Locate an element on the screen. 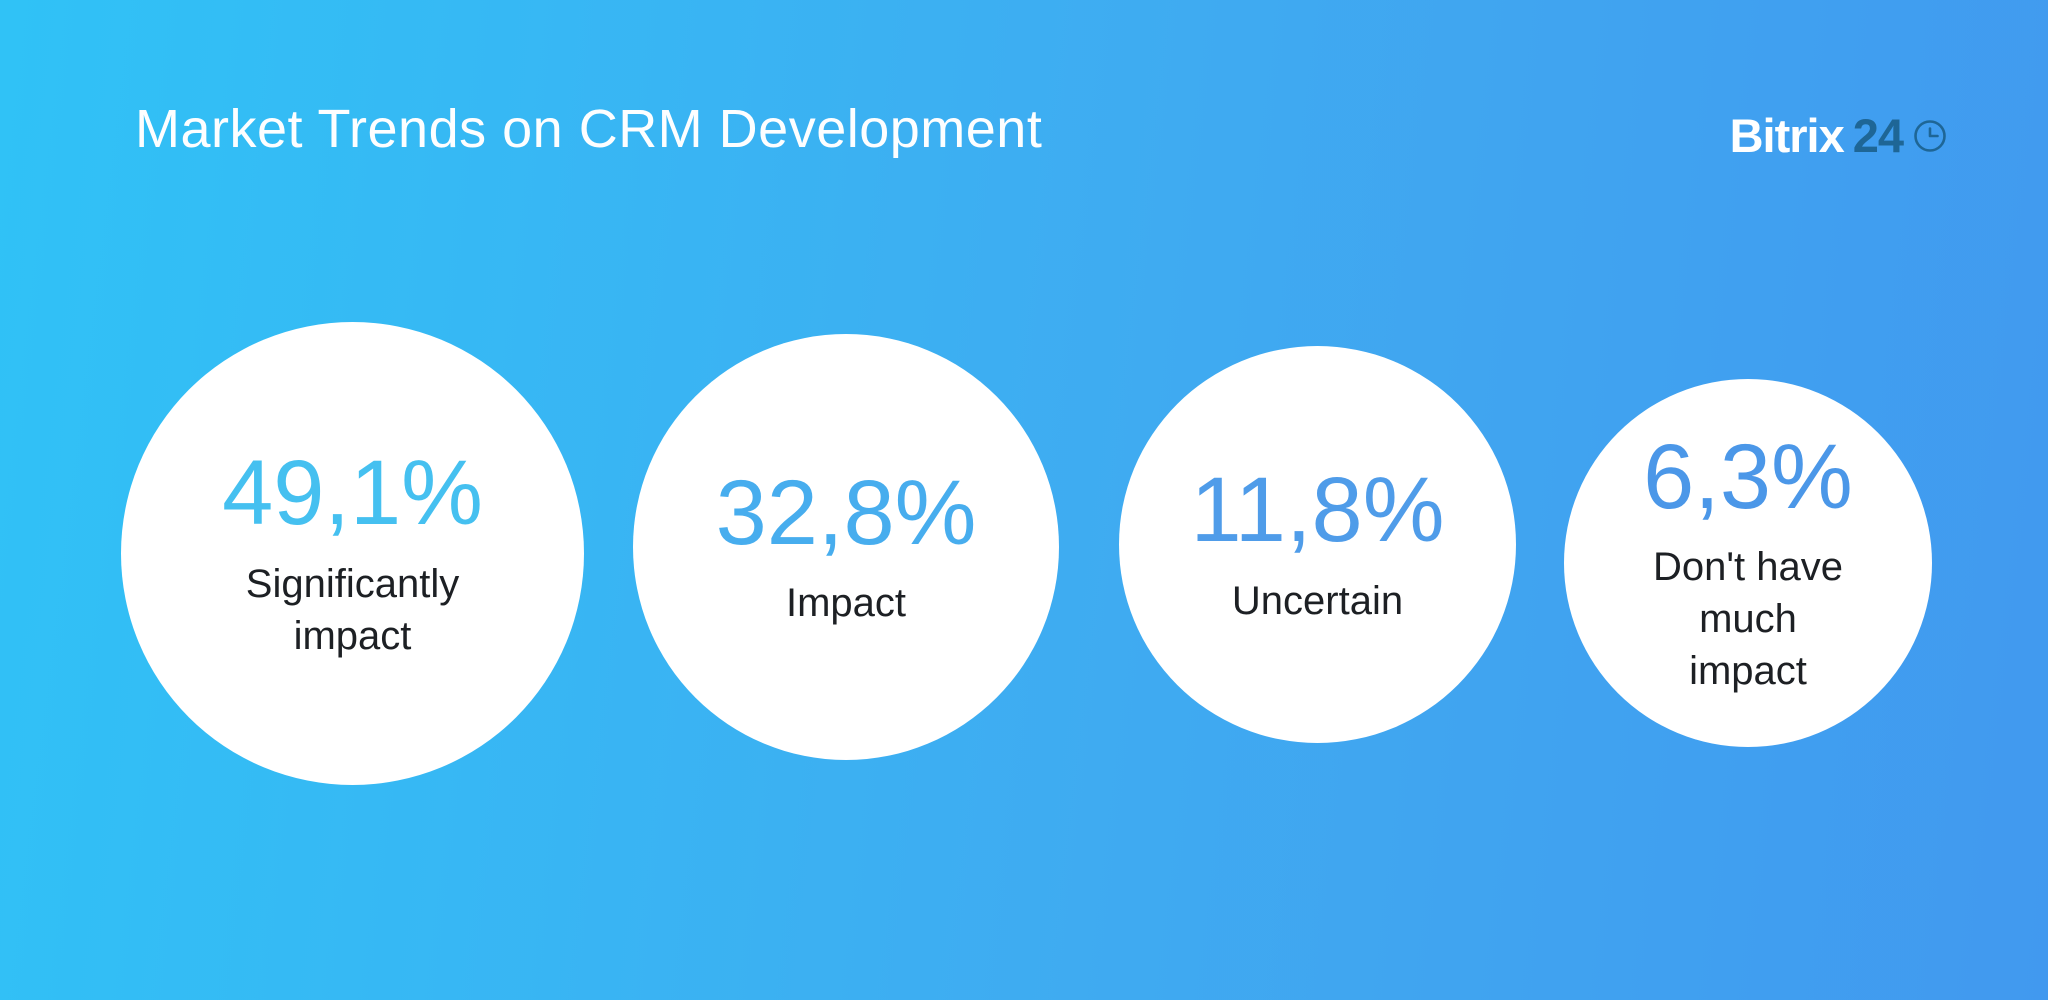 This screenshot has height=1000, width=2048. stat-circle-uncertain: 11,8% Uncertain is located at coordinates (1317, 544).